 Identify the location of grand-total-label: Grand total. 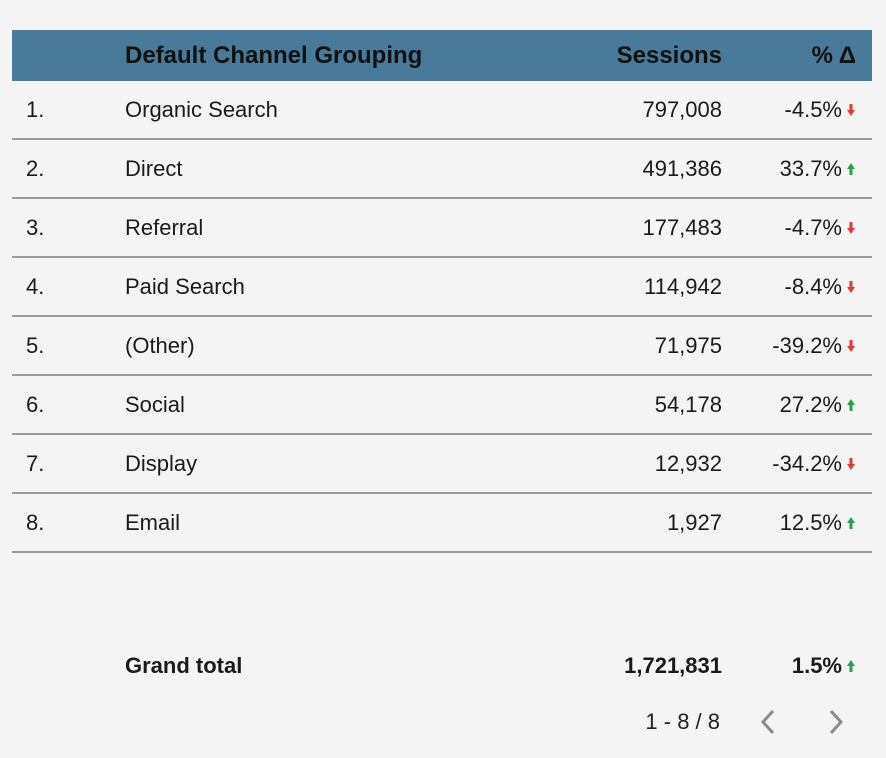
(184, 665).